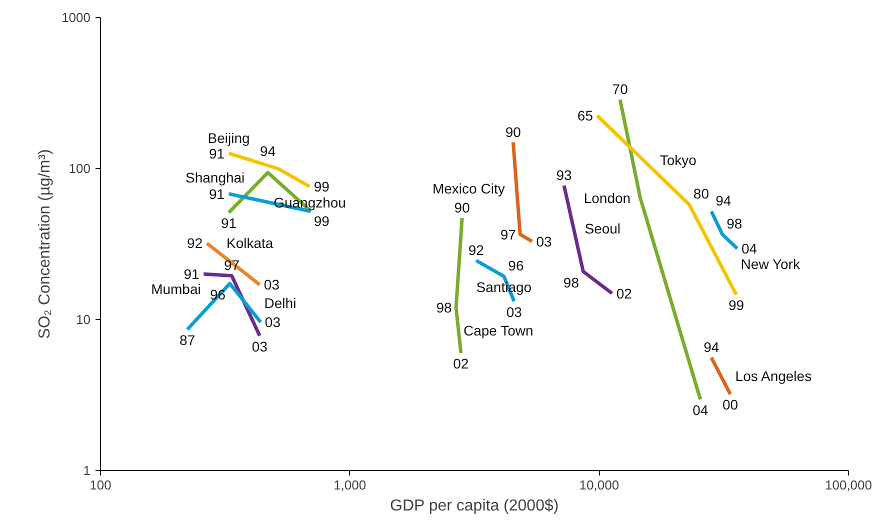 Image resolution: width=878 pixels, height=528 pixels. I want to click on y-tick-label: 1000, so click(76, 17).